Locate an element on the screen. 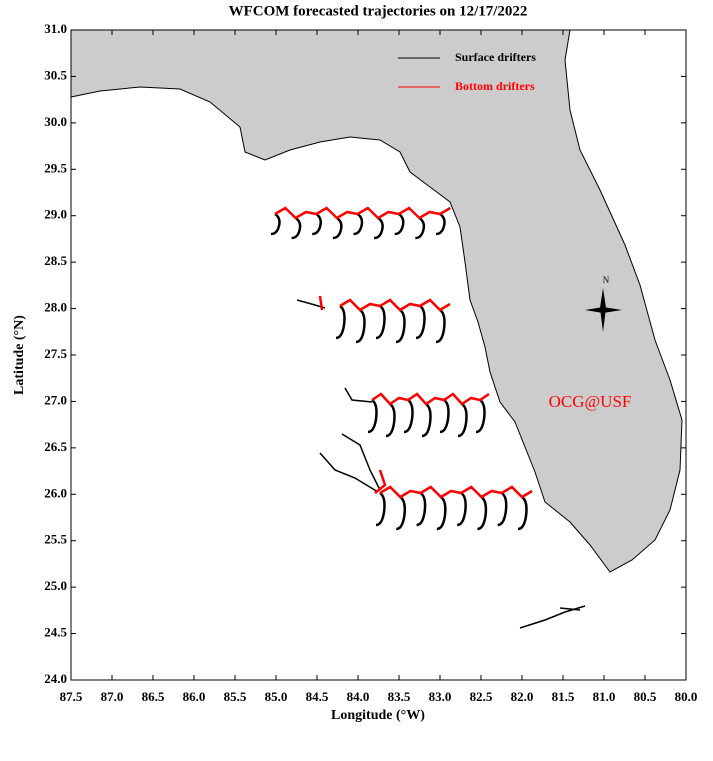  legend-label: Surface drifters is located at coordinates (495, 57).